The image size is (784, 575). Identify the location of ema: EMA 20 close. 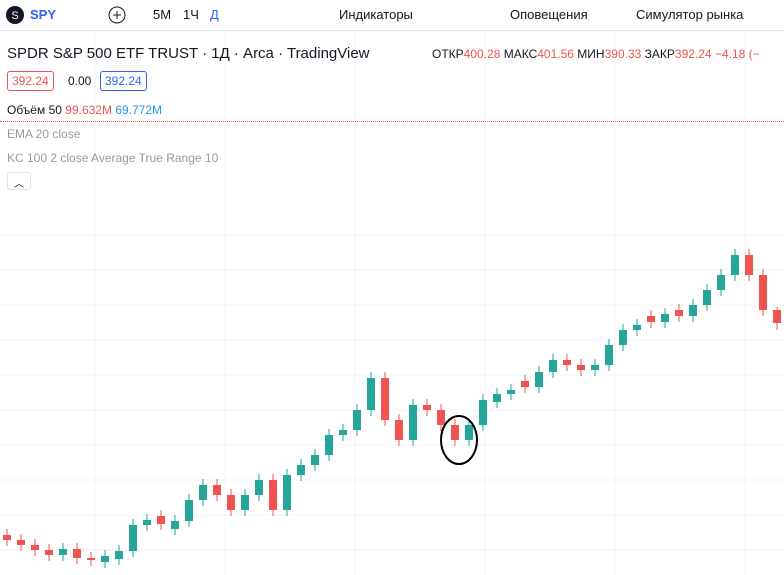
(44, 134).